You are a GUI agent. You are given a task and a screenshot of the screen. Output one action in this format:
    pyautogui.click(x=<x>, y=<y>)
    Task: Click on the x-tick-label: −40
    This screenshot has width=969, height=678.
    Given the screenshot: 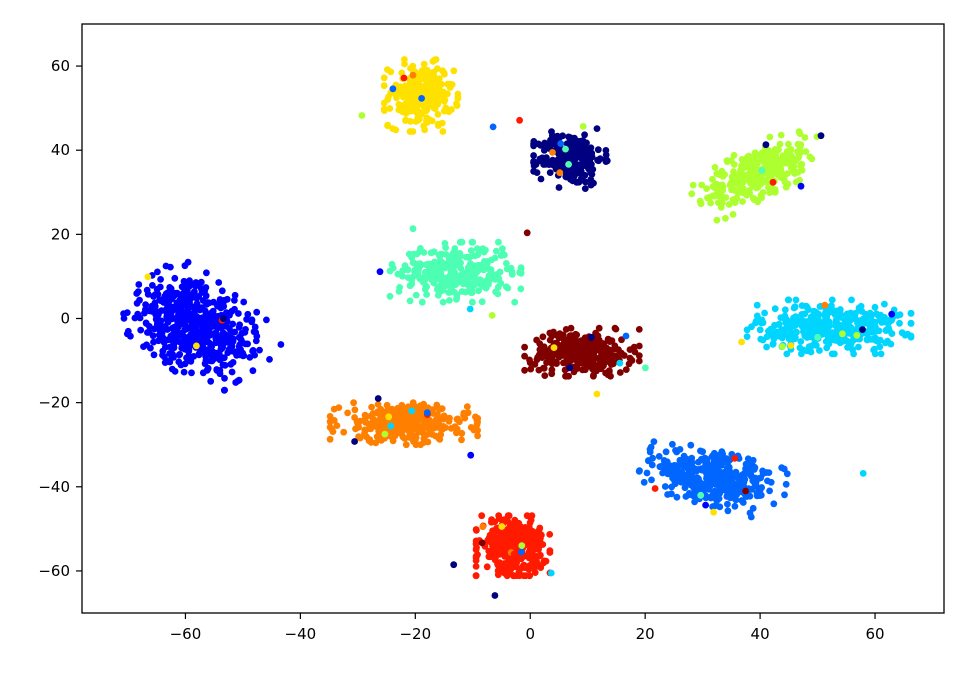 What is the action you would take?
    pyautogui.click(x=301, y=634)
    